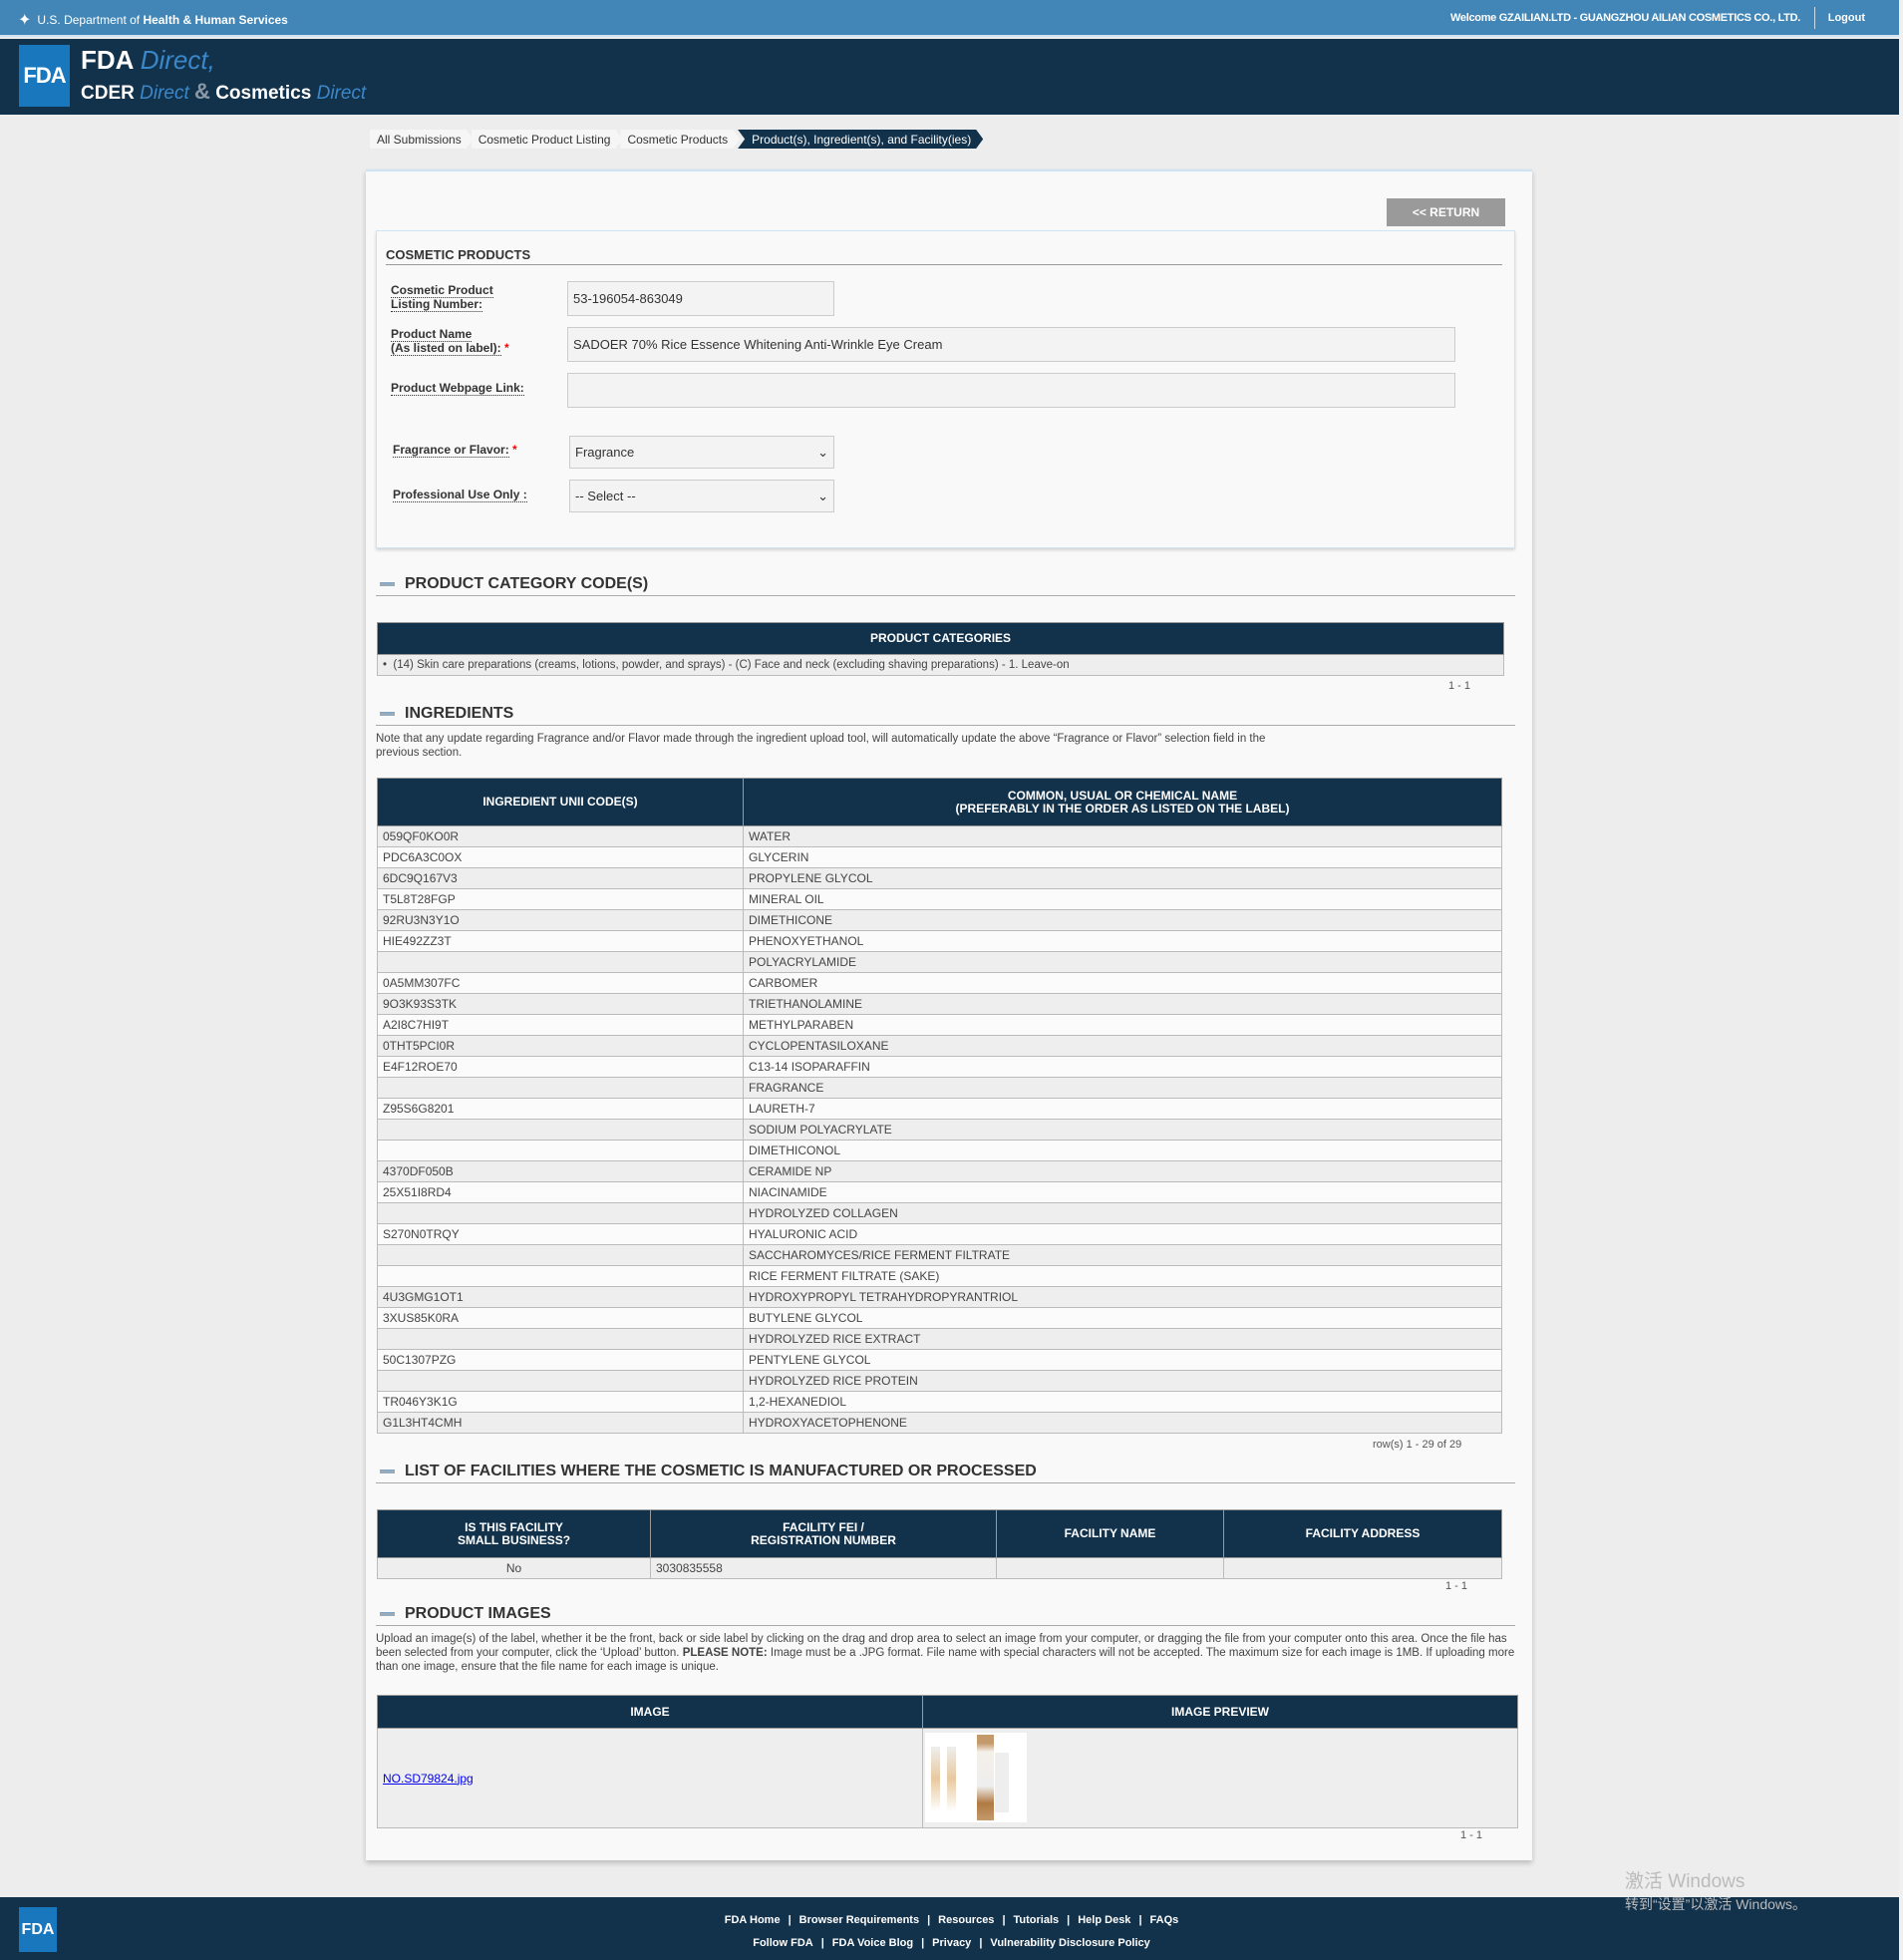 The height and width of the screenshot is (1960, 1903). Describe the element at coordinates (1471, 1835) in the screenshot. I see `pagination: 1 - 1` at that location.